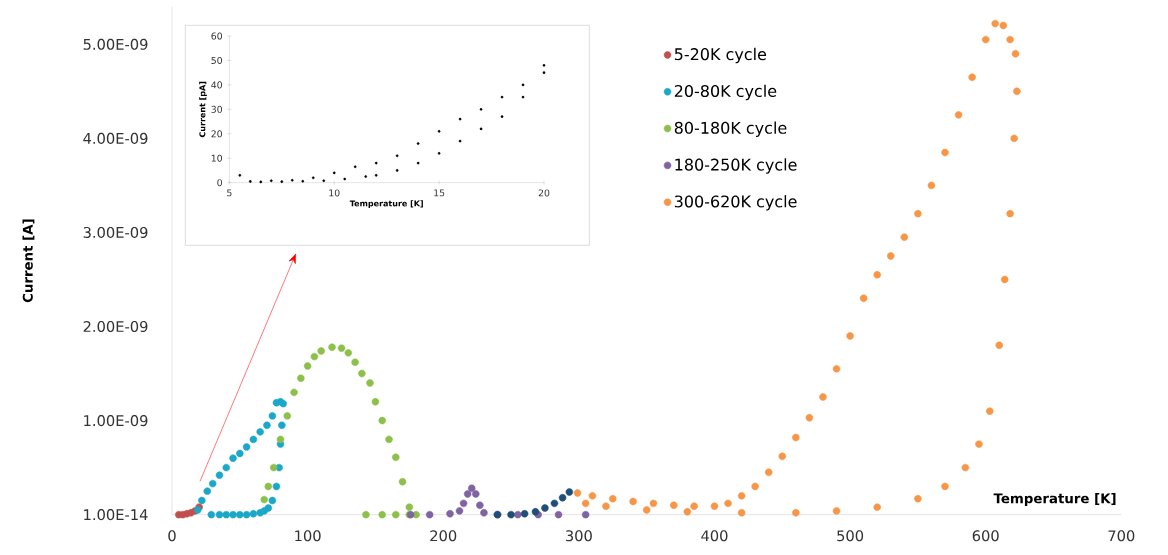 Image resolution: width=1168 pixels, height=555 pixels. Describe the element at coordinates (115, 139) in the screenshot. I see `y-tick-label: 4.00E-09` at that location.